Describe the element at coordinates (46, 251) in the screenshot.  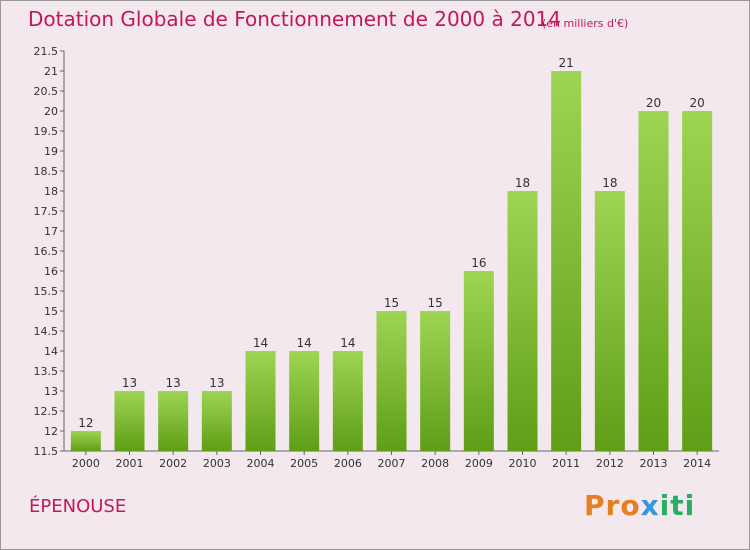
I see `y-tick-label: 16.5` at that location.